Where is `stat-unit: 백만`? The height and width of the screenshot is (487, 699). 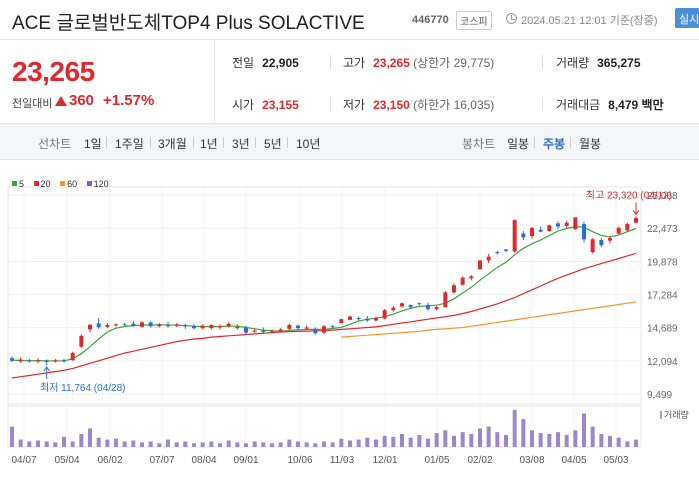
stat-unit: 백만 is located at coordinates (652, 105).